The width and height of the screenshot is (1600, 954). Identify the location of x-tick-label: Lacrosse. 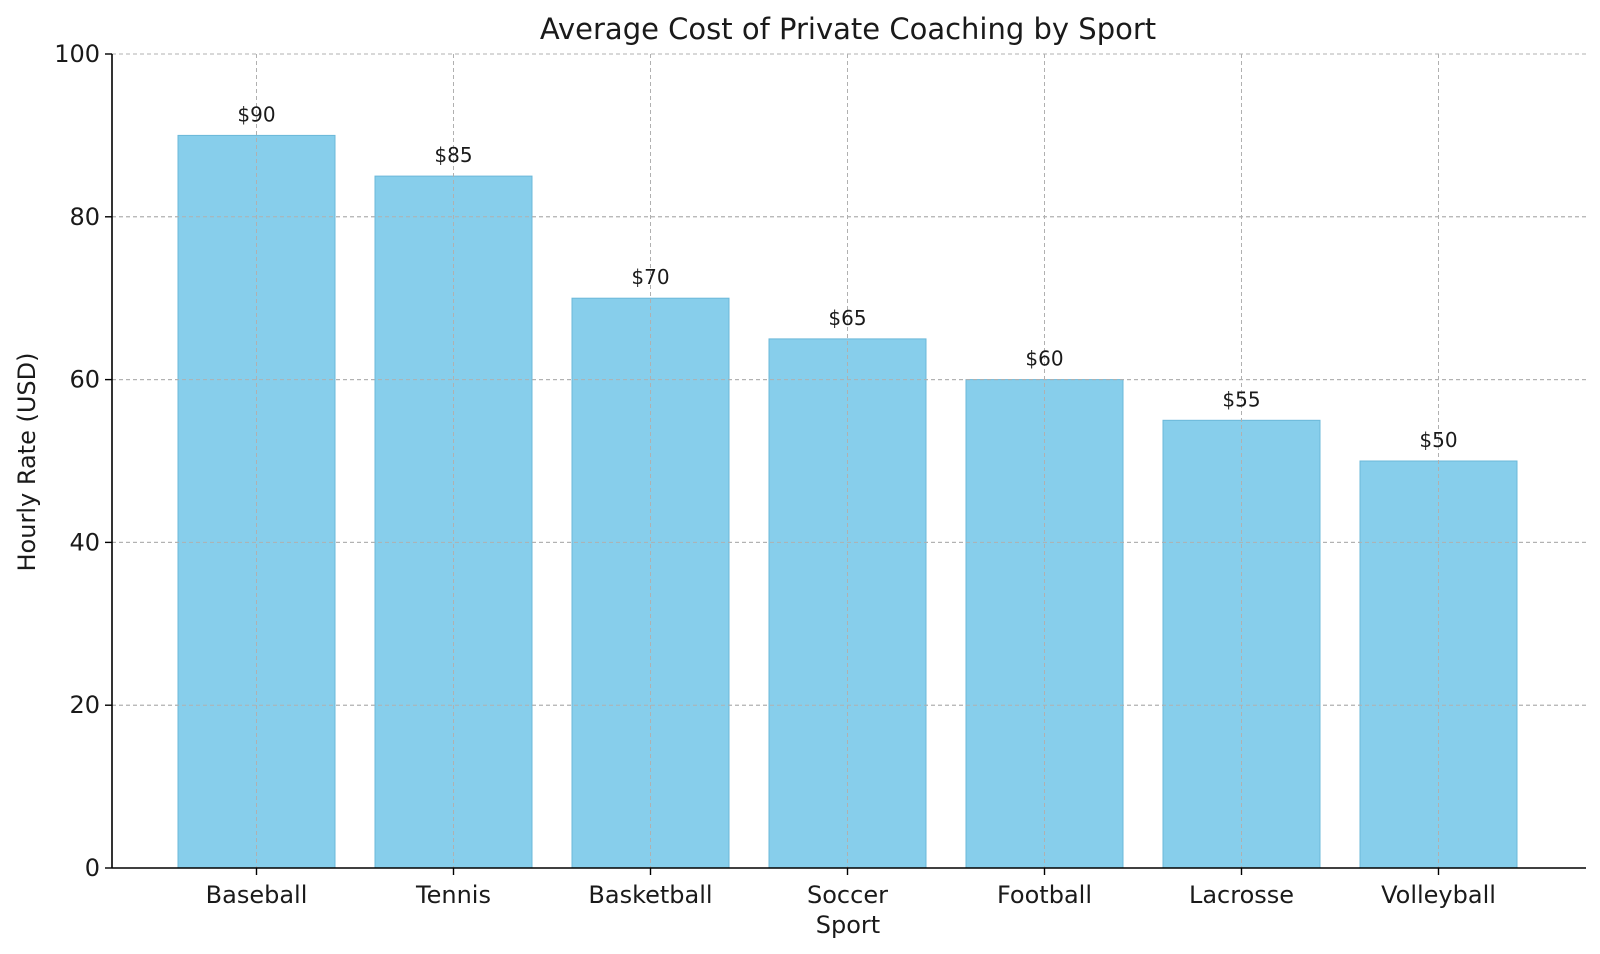
(1241, 895).